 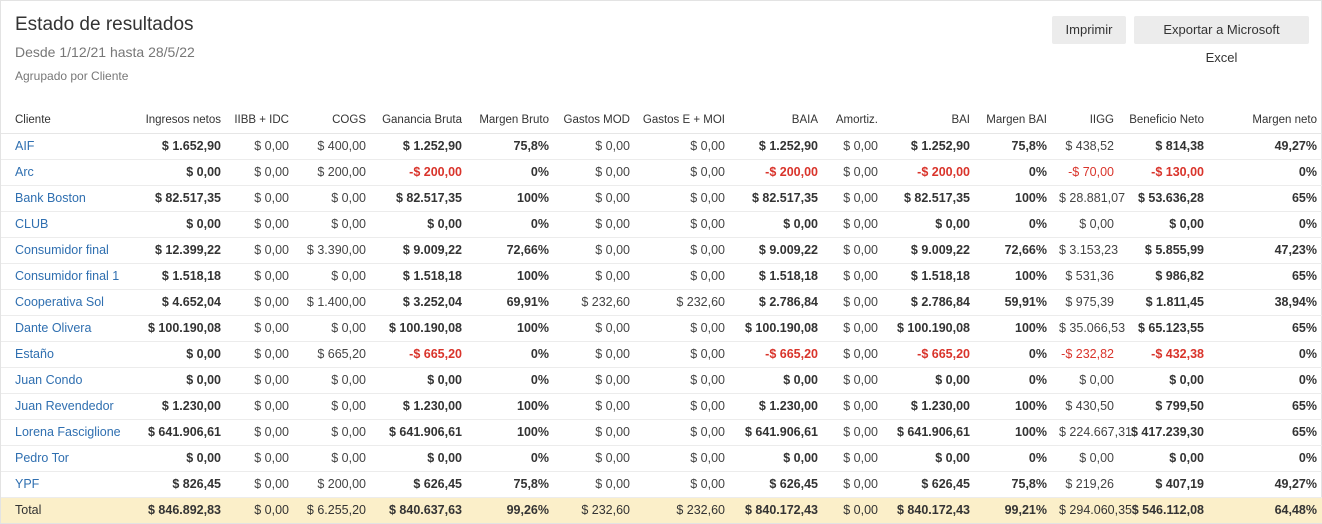 What do you see at coordinates (1165, 406) in the screenshot?
I see `cell-beneficio-neto: $ 799,50` at bounding box center [1165, 406].